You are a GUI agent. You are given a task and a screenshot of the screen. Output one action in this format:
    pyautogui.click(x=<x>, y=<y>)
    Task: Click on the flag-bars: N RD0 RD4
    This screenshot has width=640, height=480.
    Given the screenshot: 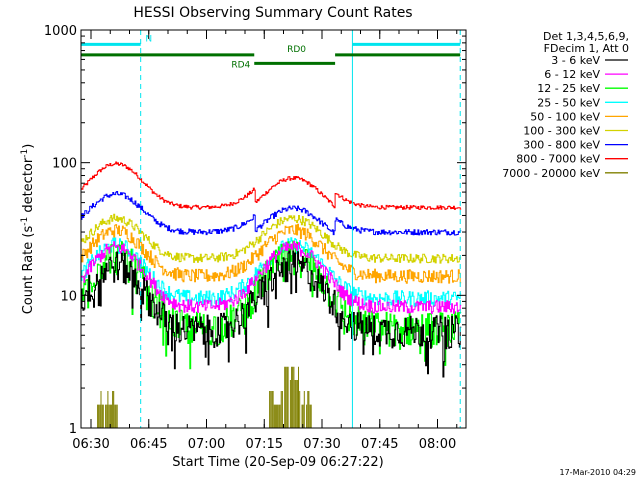 What is the action you would take?
    pyautogui.click(x=271, y=52)
    